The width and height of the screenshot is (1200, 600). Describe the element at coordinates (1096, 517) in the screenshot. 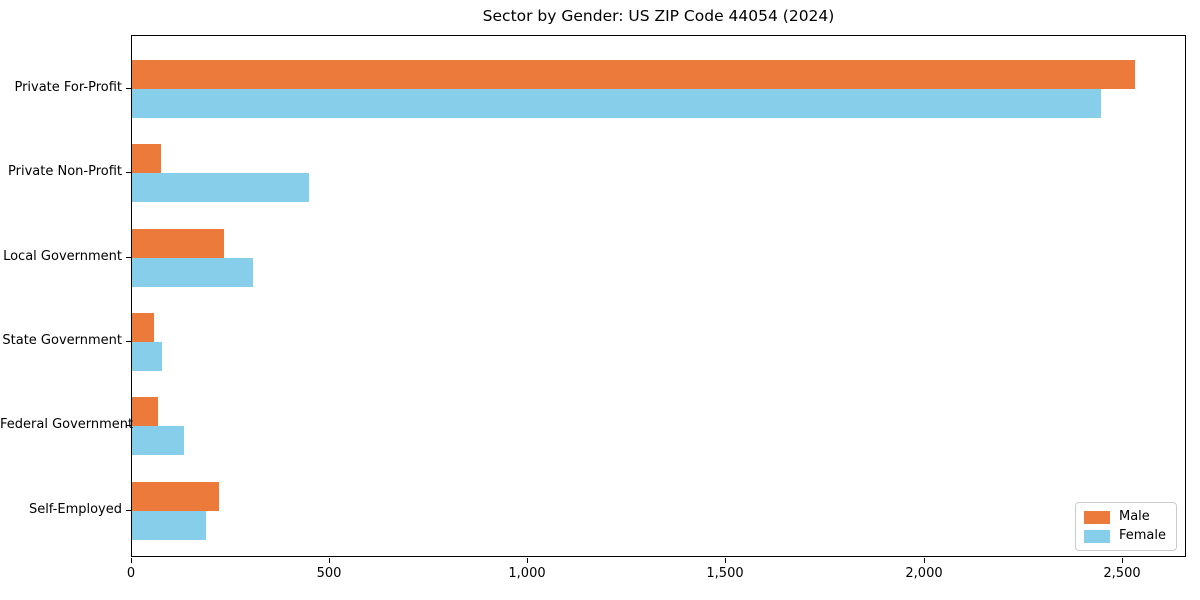

I see `legend-swatch-male` at that location.